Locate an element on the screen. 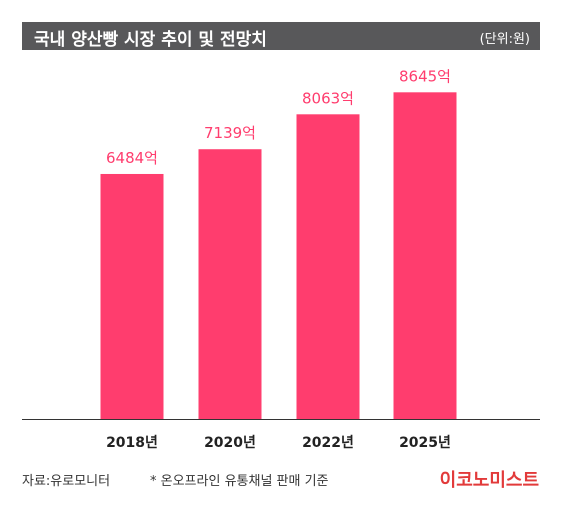  data-label-2: 8063억 is located at coordinates (328, 98).